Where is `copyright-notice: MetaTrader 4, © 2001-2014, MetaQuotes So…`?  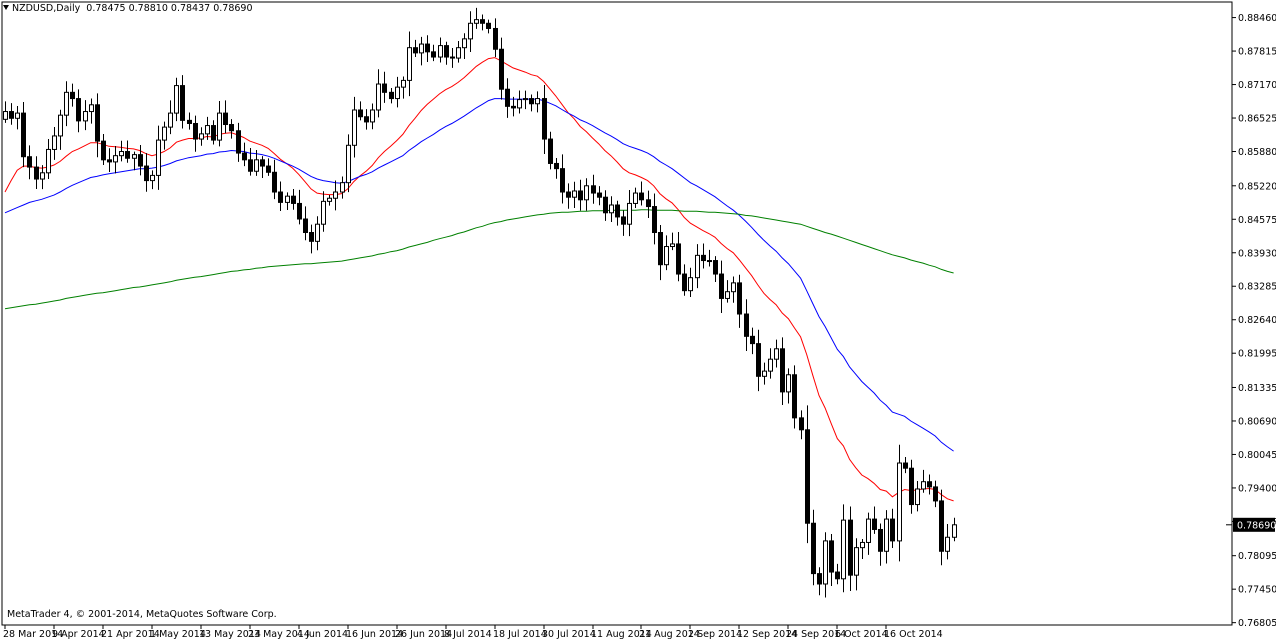 copyright-notice: MetaTrader 4, © 2001-2014, MetaQuotes So… is located at coordinates (142, 614).